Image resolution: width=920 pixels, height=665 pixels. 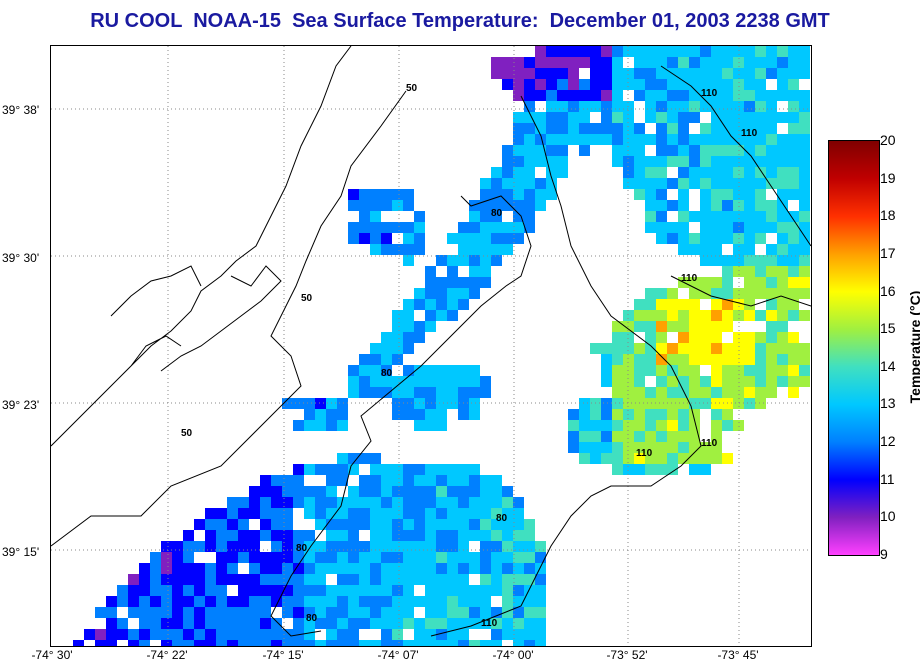 What do you see at coordinates (884, 554) in the screenshot?
I see `colorbar-tick: 9` at bounding box center [884, 554].